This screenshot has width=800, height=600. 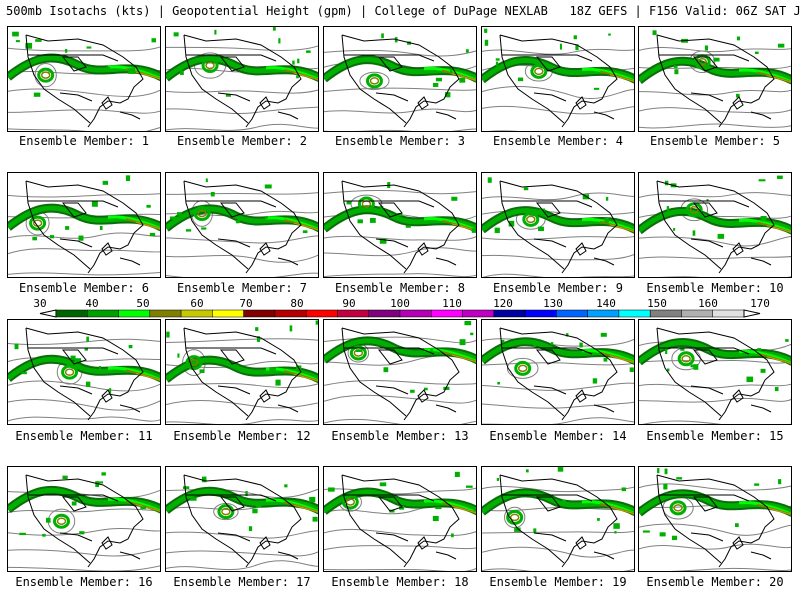 What do you see at coordinates (606, 303) in the screenshot?
I see `colorbar-tick-label: 140` at bounding box center [606, 303].